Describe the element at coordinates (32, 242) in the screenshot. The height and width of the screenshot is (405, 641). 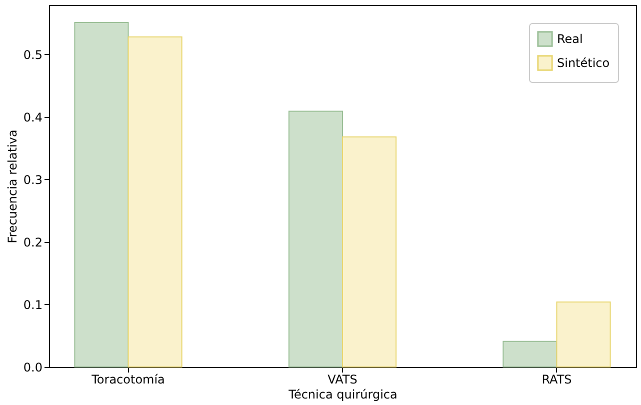
I see `y-tick-label: 0.2` at that location.